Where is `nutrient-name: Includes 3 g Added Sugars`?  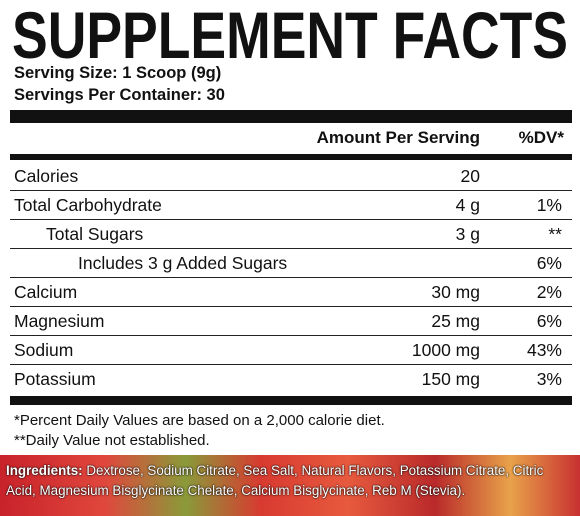
nutrient-name: Includes 3 g Added Sugars is located at coordinates (183, 263).